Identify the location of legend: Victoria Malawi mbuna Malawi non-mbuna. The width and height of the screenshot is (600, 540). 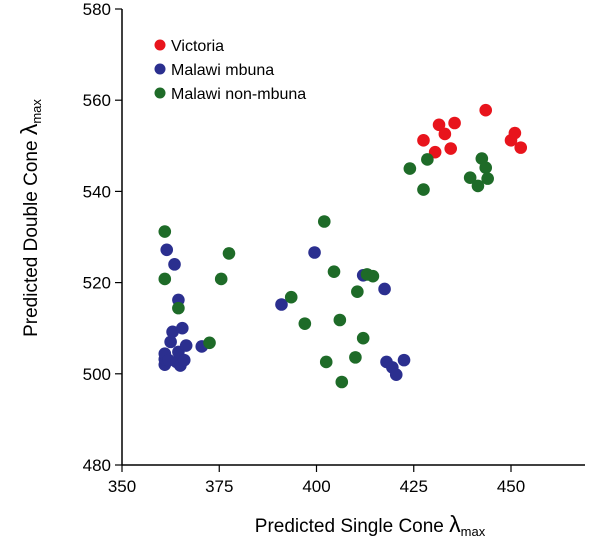
(230, 70).